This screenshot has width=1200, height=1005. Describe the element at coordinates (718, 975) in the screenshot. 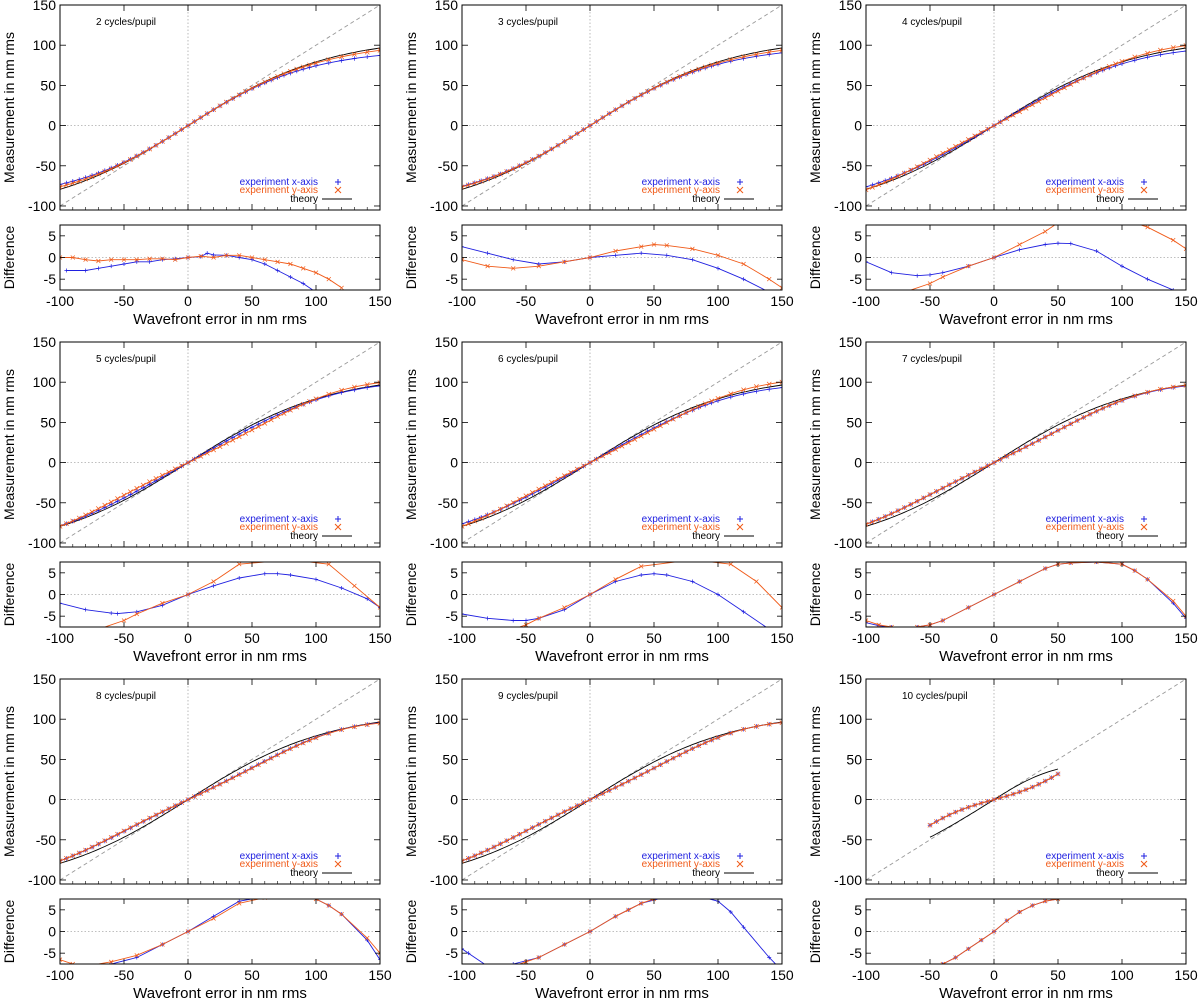

I see `x-tick-label: 100` at that location.